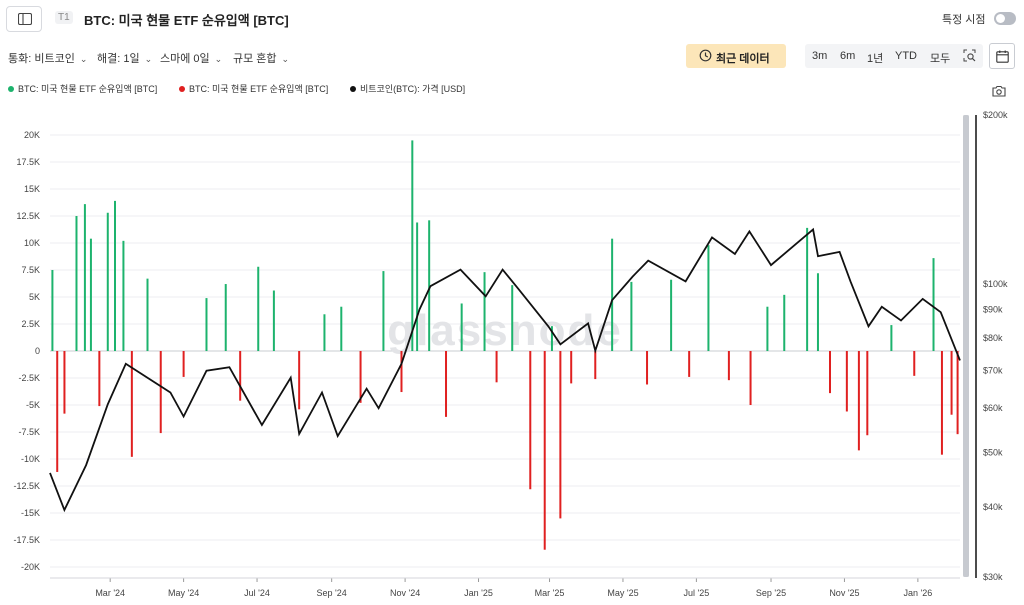 The height and width of the screenshot is (605, 1024). What do you see at coordinates (64, 17) in the screenshot?
I see `tier-badge: T1` at bounding box center [64, 17].